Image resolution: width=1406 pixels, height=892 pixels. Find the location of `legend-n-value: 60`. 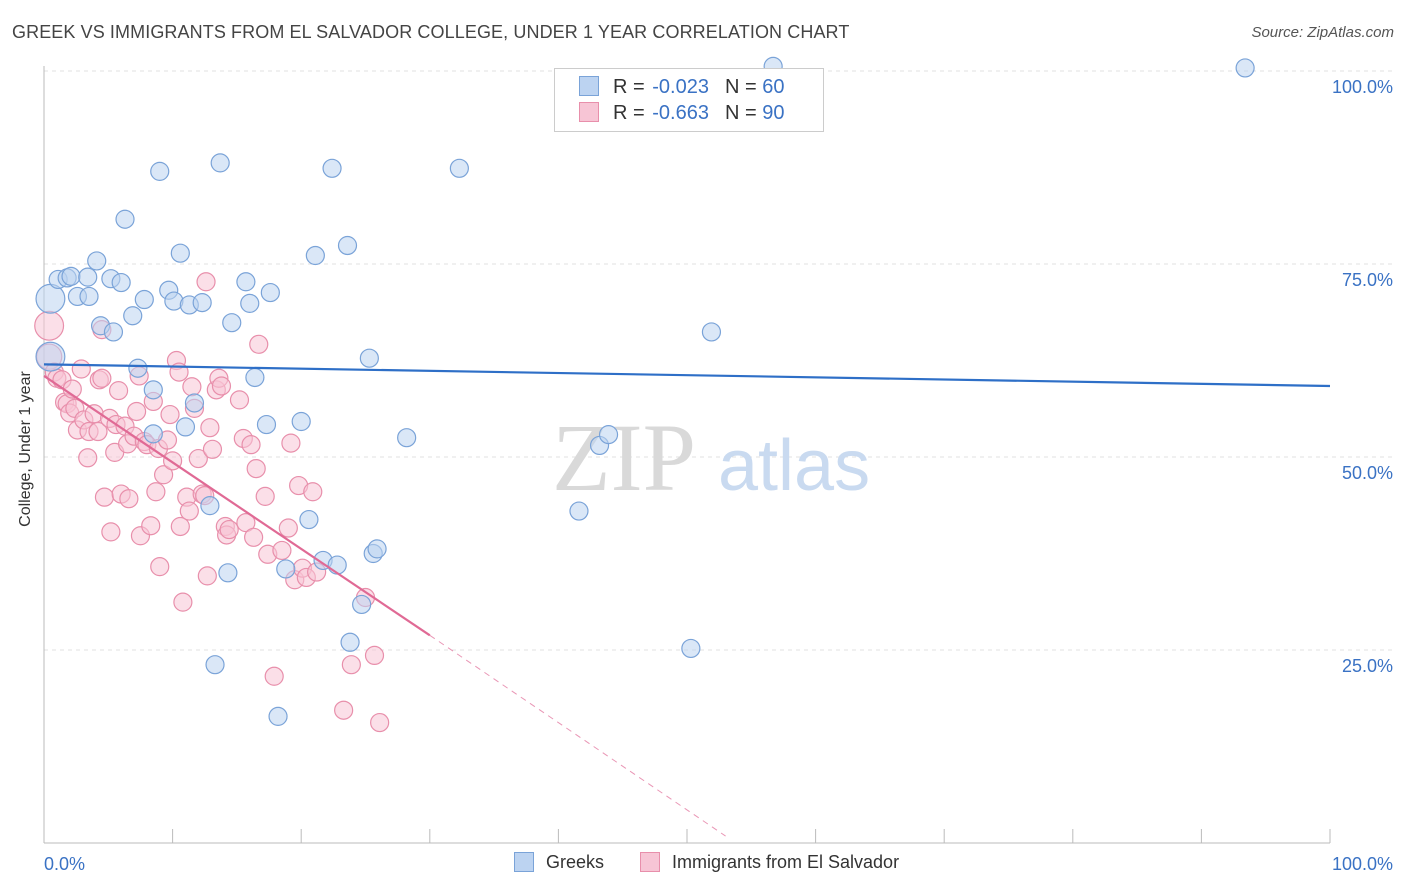

legend-n-value: 60 is located at coordinates (773, 87).